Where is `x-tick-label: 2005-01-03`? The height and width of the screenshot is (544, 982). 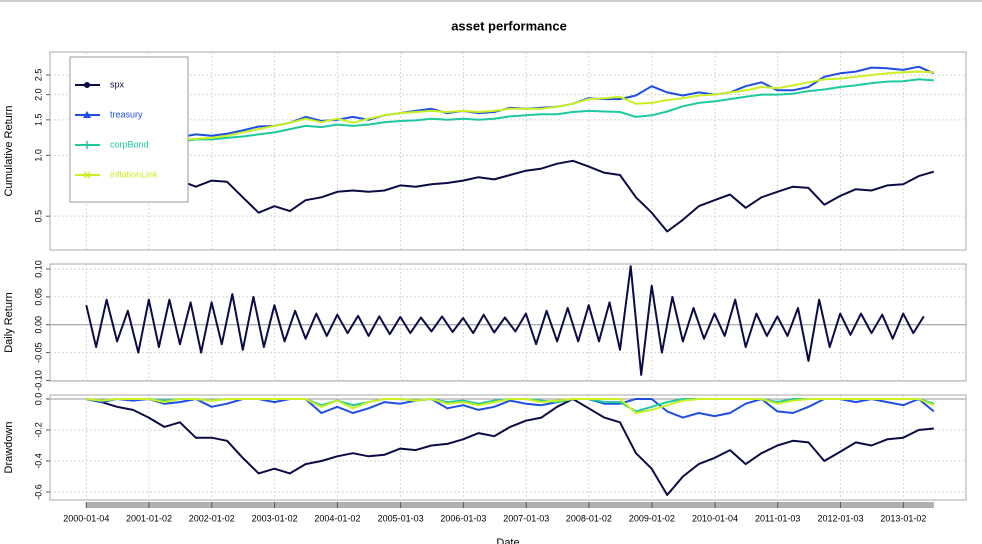
x-tick-label: 2005-01-03 is located at coordinates (401, 518).